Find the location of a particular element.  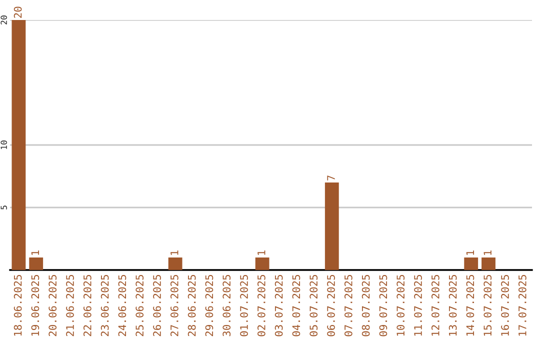

y-tick-label: 10 is located at coordinates (3, 145).